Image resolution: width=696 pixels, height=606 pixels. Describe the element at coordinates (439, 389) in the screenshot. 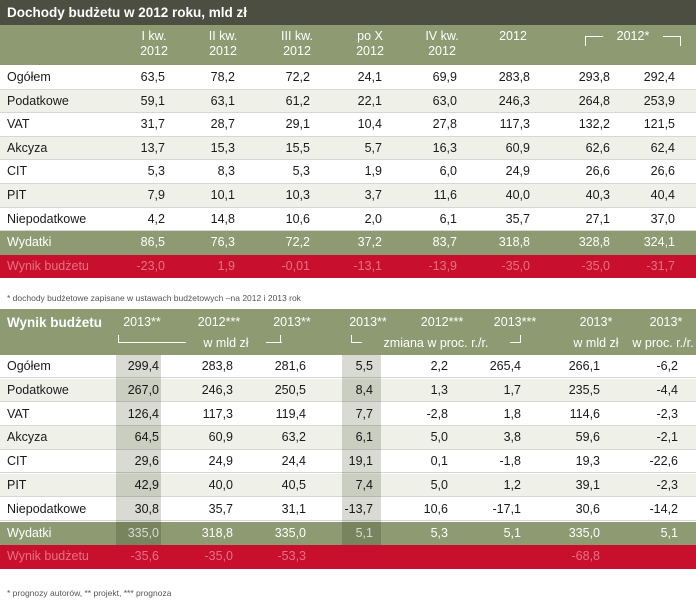

I see `table-cell: 1,3` at that location.